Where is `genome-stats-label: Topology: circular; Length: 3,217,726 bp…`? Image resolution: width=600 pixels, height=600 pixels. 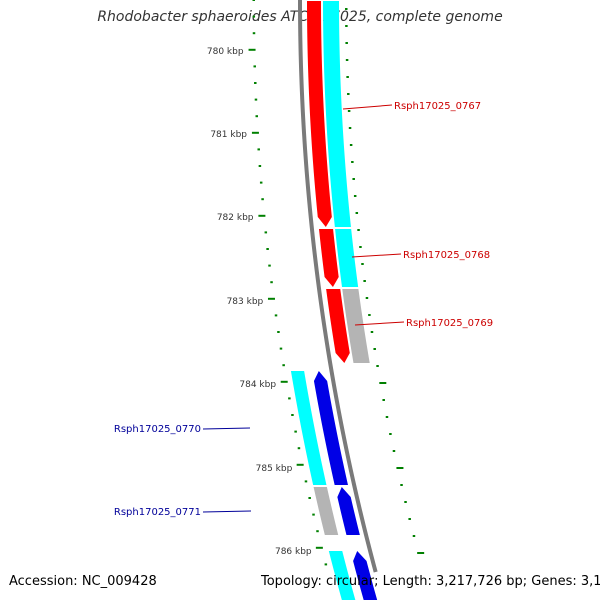
genome-stats-label: Topology: circular; Length: 3,217,726 bp… is located at coordinates (430, 581).